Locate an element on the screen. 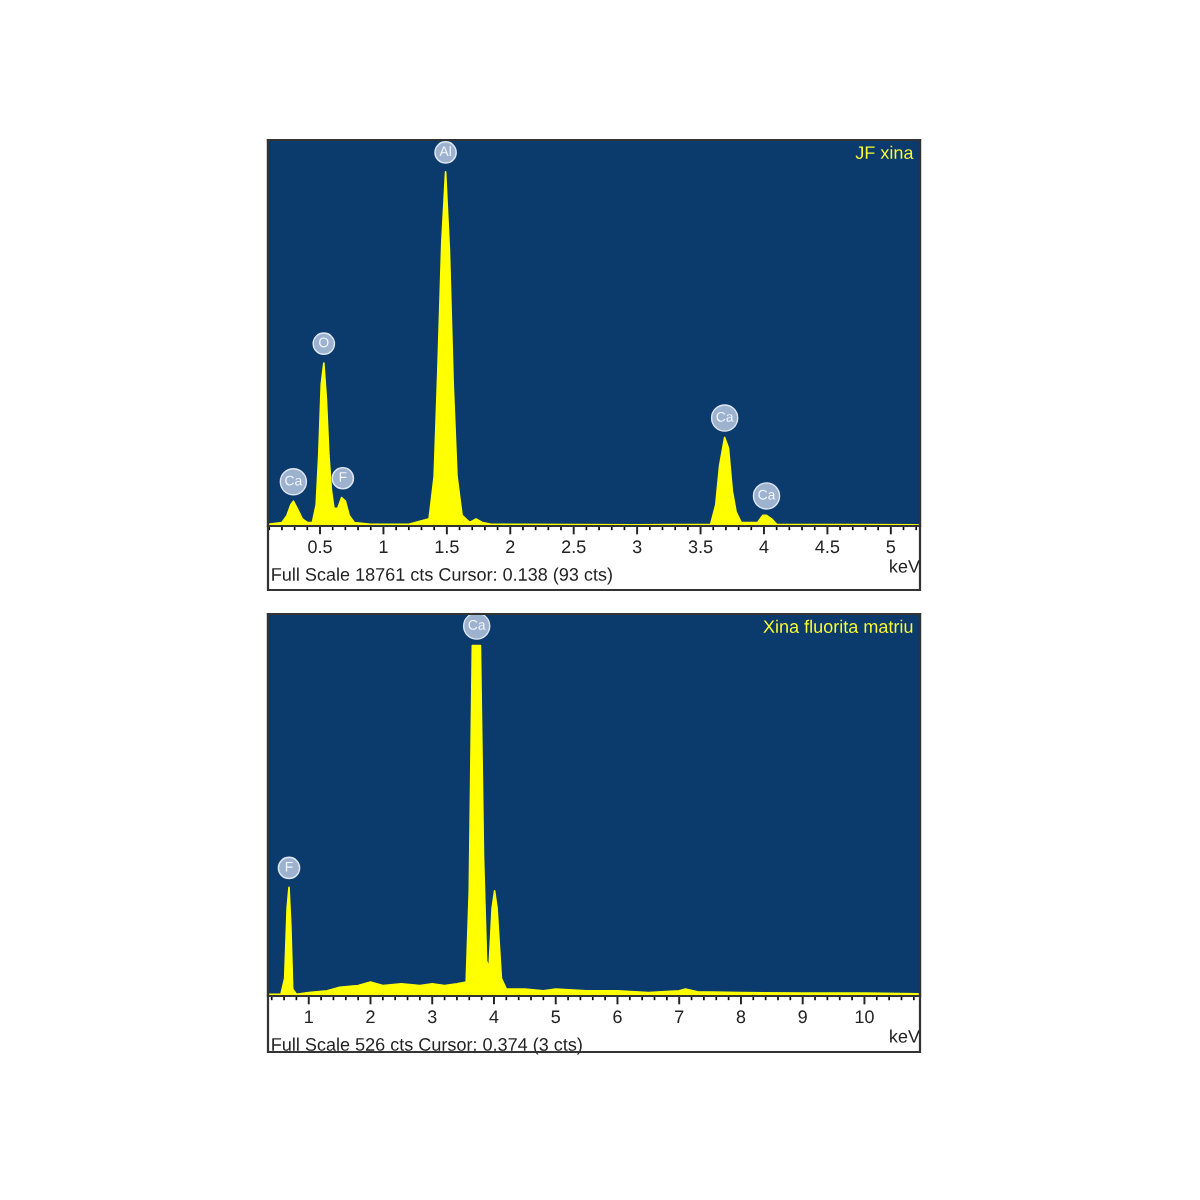  x-tick-label: 8 is located at coordinates (741, 1017).